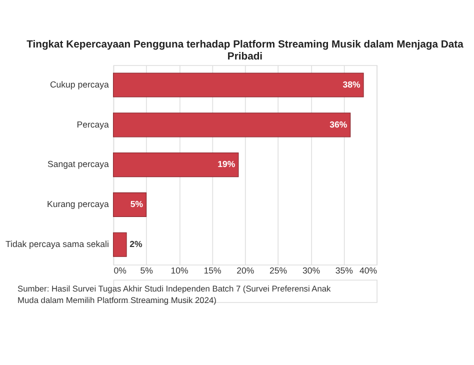 Image resolution: width=474 pixels, height=365 pixels. I want to click on y-tick-label: Sangat percaya, so click(79, 164).